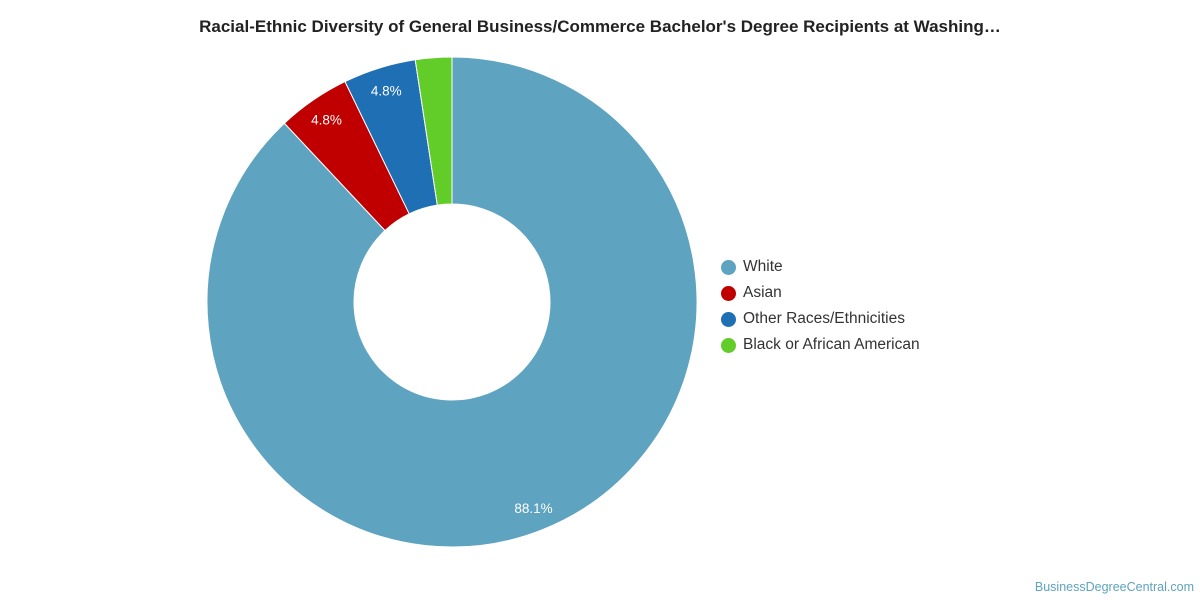  What do you see at coordinates (533, 508) in the screenshot?
I see `data-label-white: 88.1%` at bounding box center [533, 508].